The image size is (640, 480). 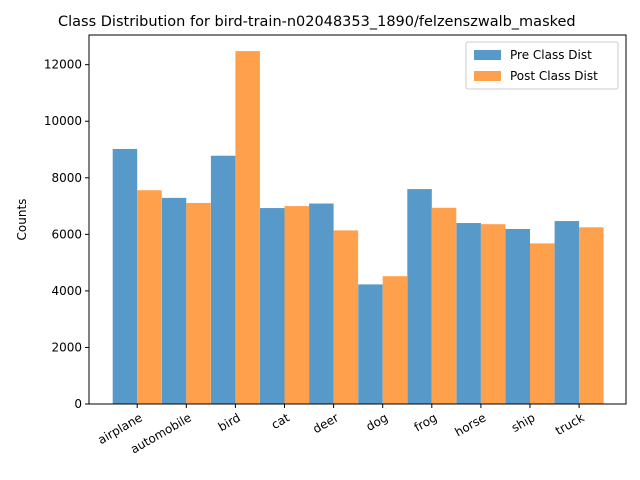 I want to click on y-tick-label: 12000, so click(x=63, y=65).